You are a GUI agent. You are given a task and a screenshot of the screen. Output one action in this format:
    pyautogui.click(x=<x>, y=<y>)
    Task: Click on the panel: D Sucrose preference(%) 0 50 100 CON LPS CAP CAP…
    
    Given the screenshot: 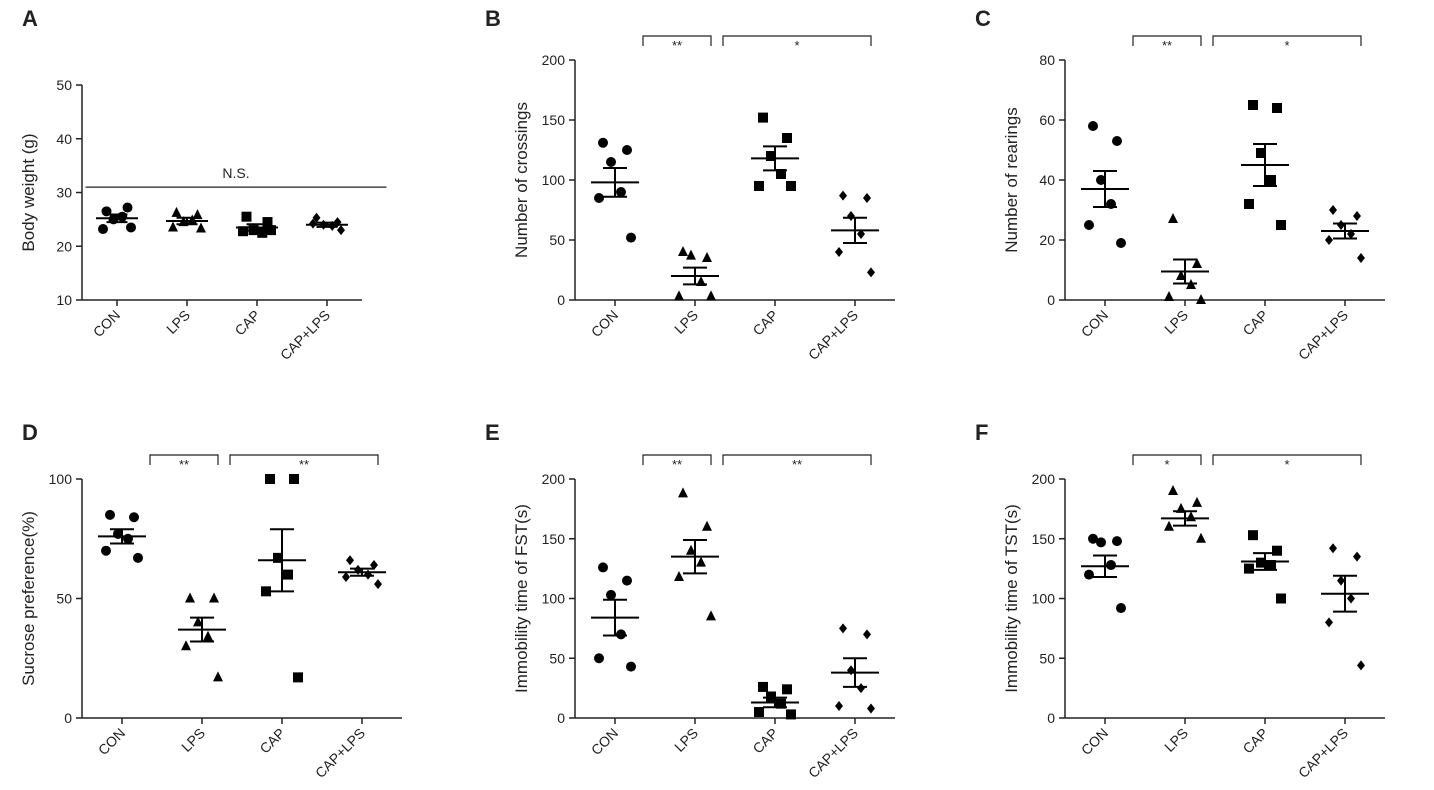 What is the action you would take?
    pyautogui.click(x=210, y=600)
    